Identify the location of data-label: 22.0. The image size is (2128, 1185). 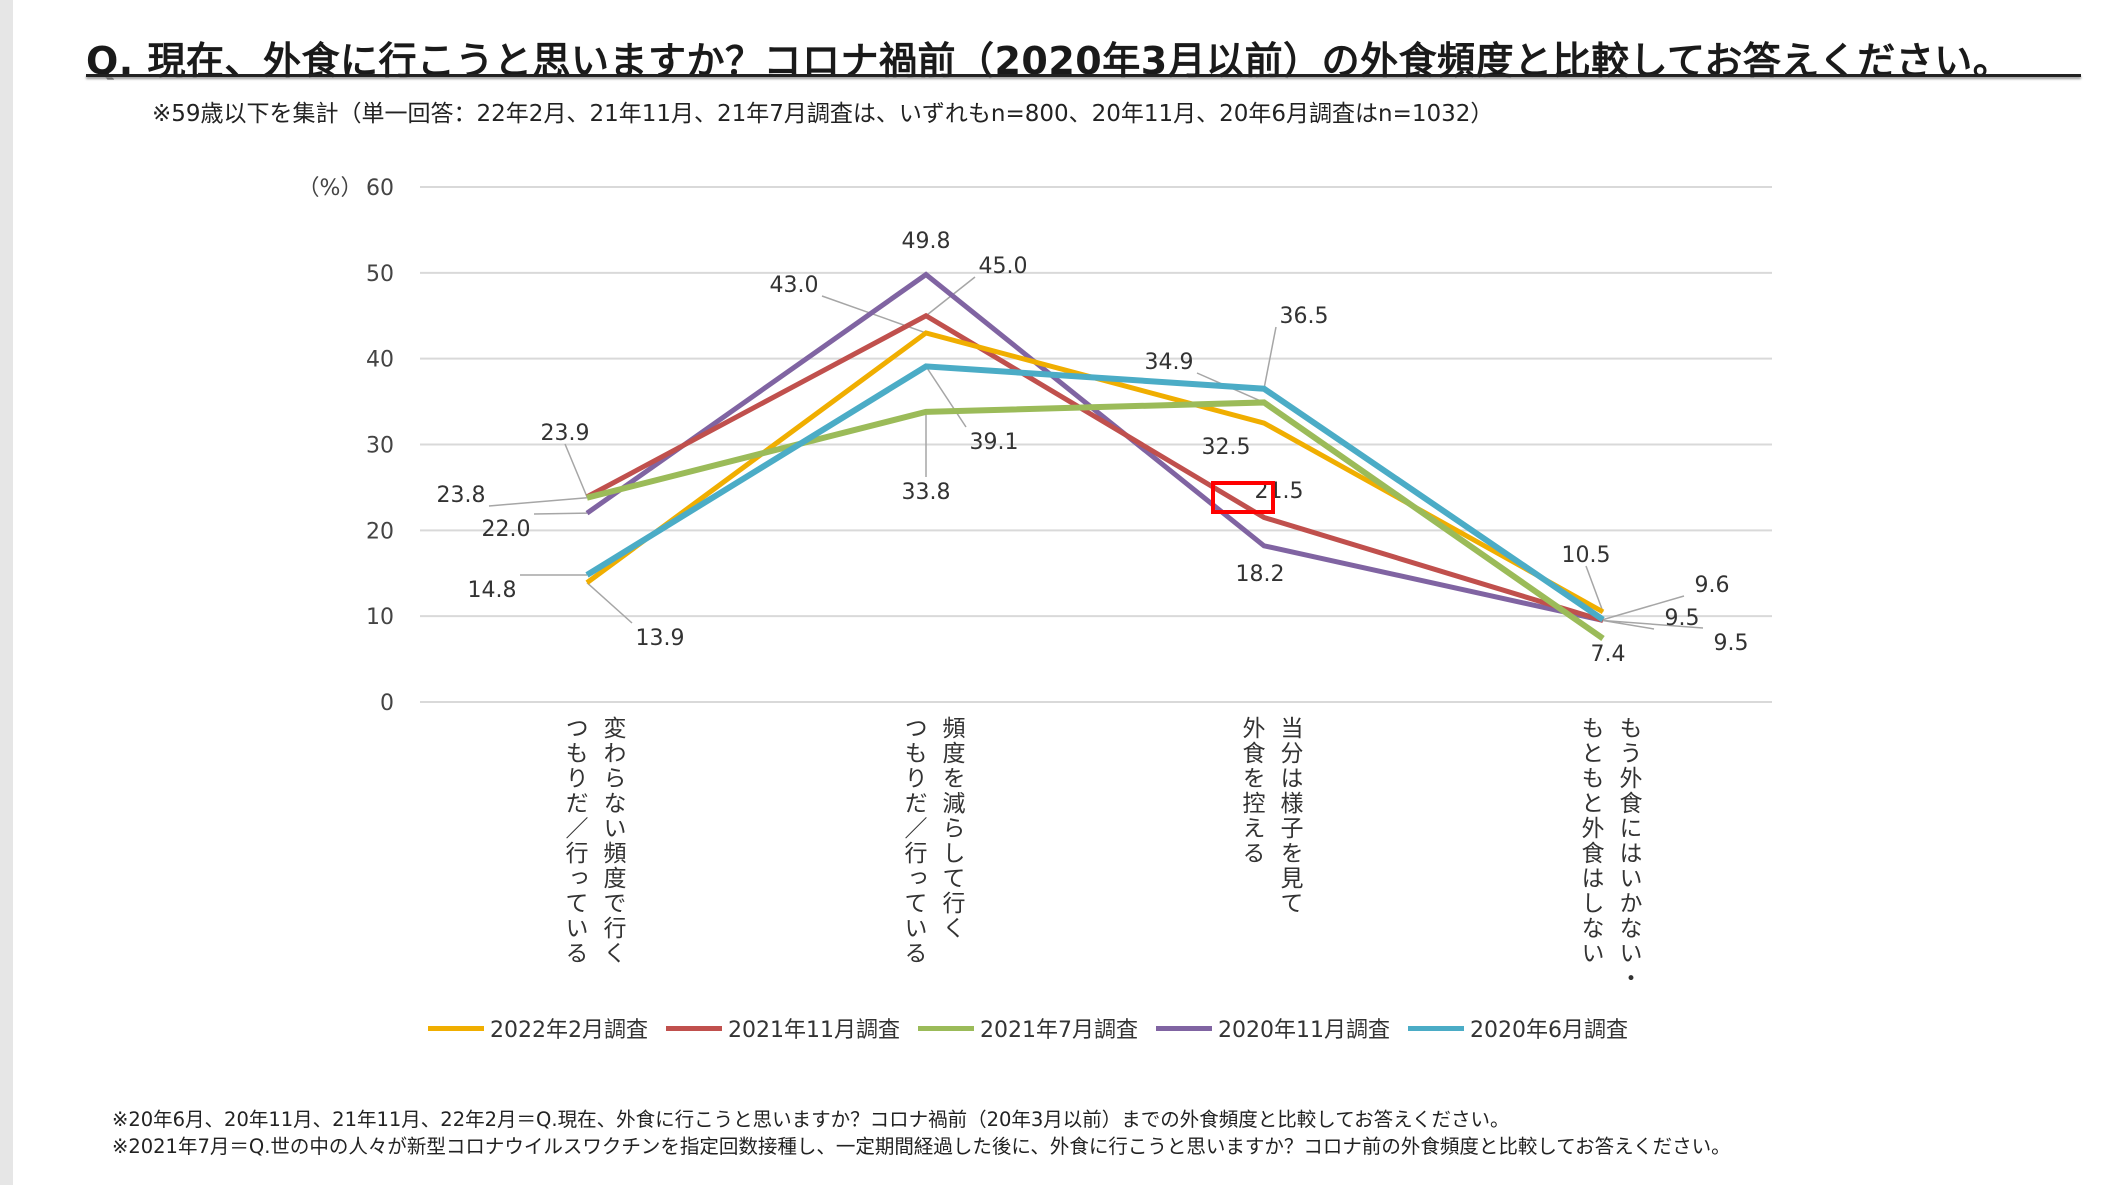
(506, 529).